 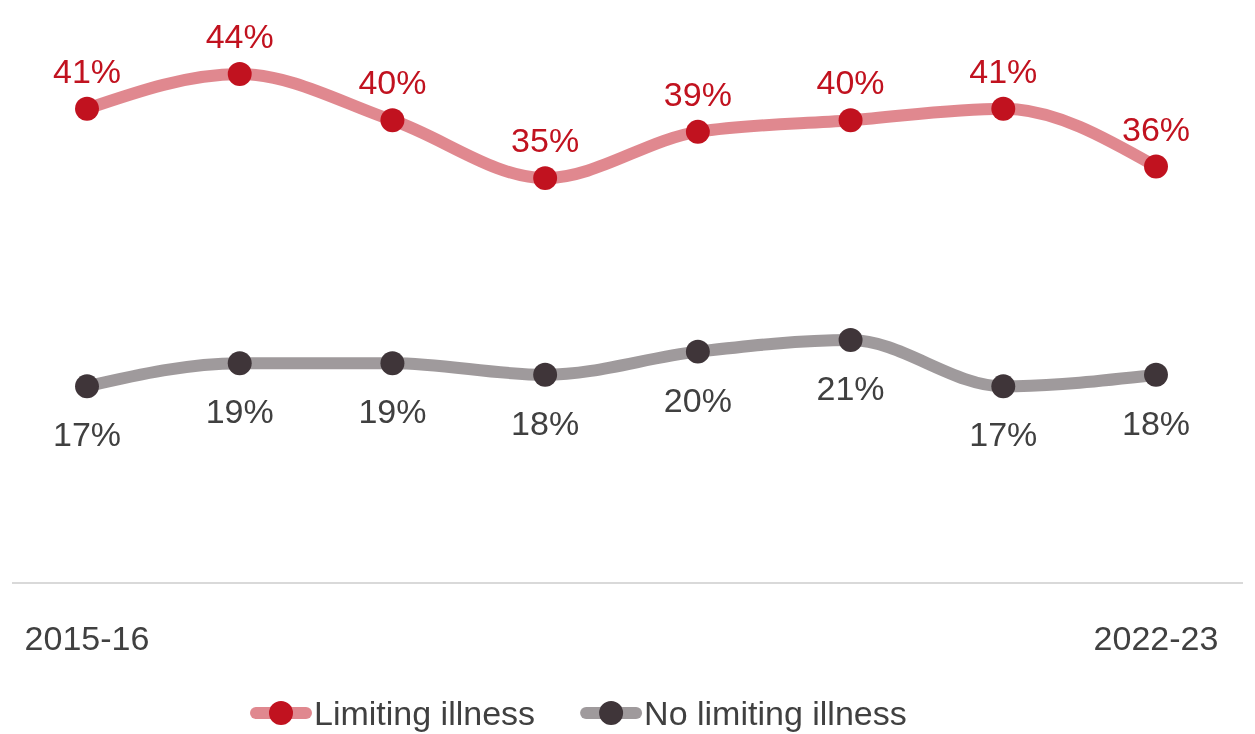 What do you see at coordinates (850, 388) in the screenshot?
I see `data-label: 21%` at bounding box center [850, 388].